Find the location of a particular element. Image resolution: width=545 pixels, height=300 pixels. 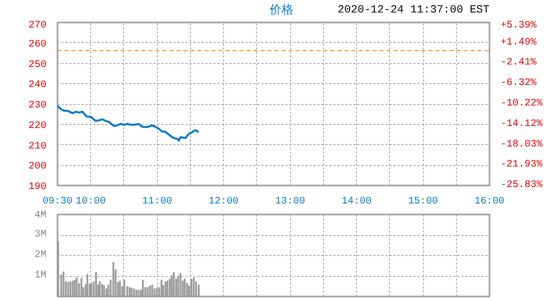

y-tick-label: 250 is located at coordinates (37, 65).